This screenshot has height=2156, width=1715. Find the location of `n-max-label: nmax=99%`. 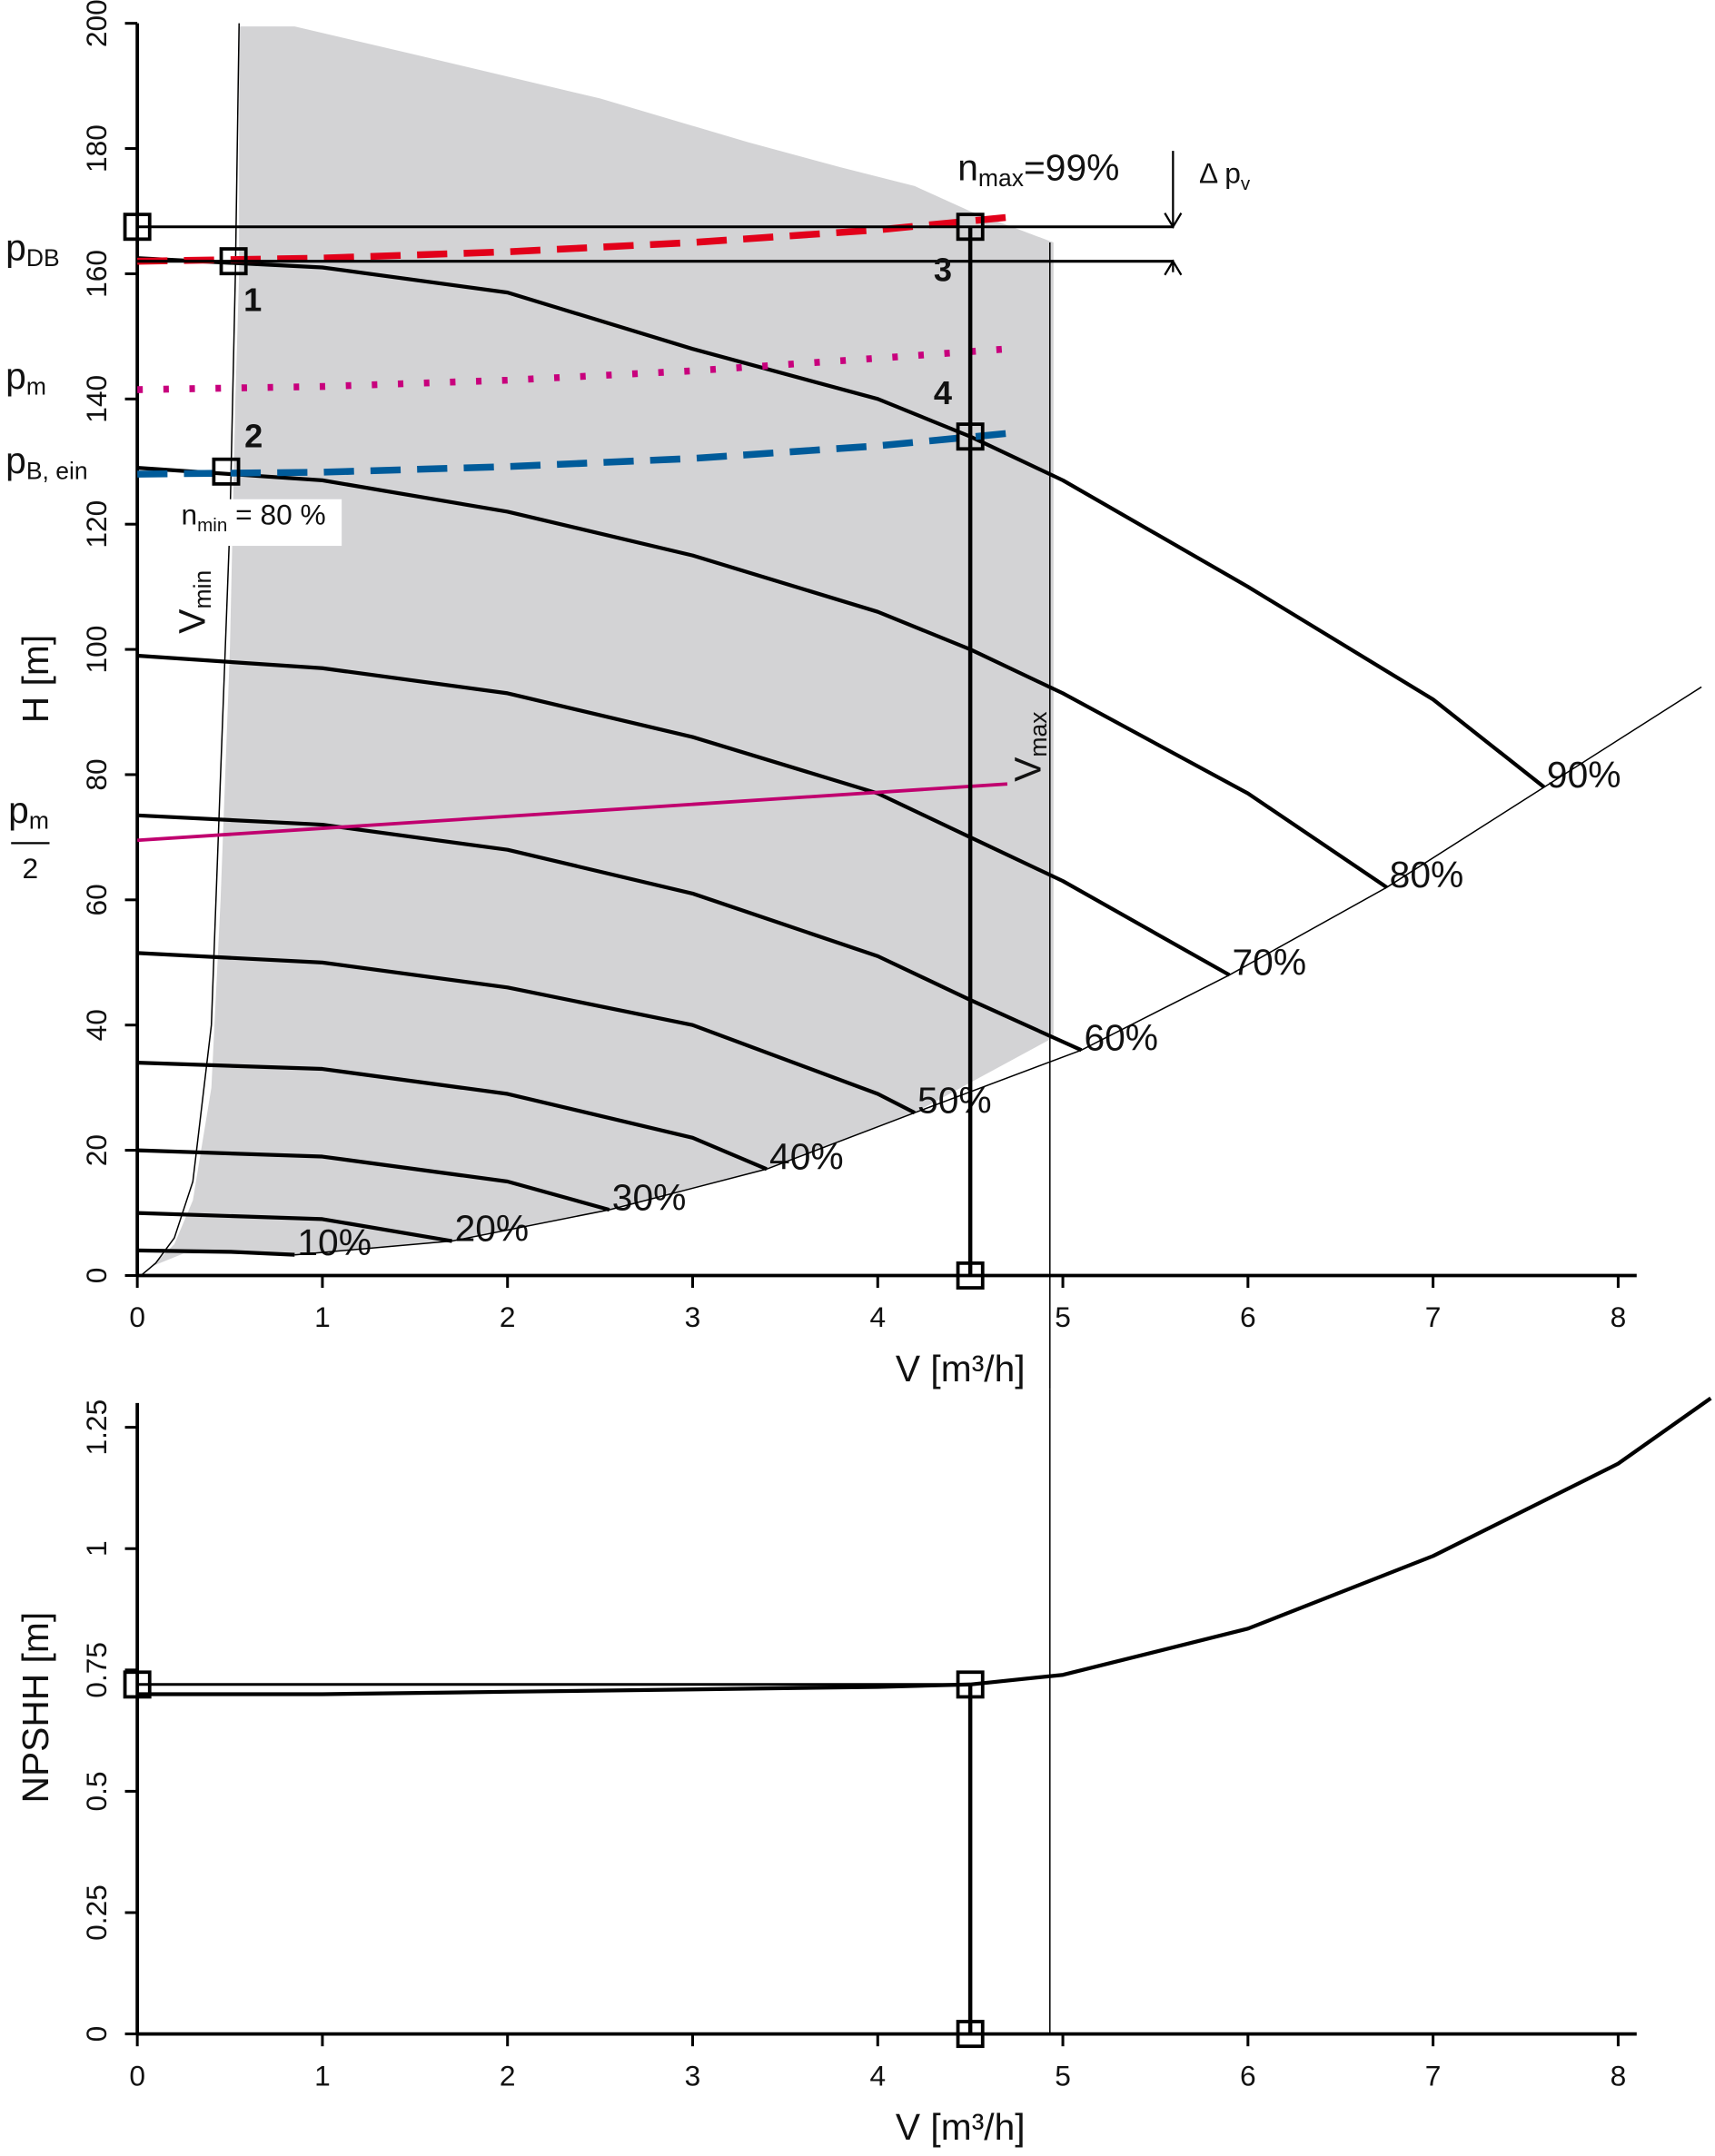

n-max-label: nmax=99% is located at coordinates (1038, 169).